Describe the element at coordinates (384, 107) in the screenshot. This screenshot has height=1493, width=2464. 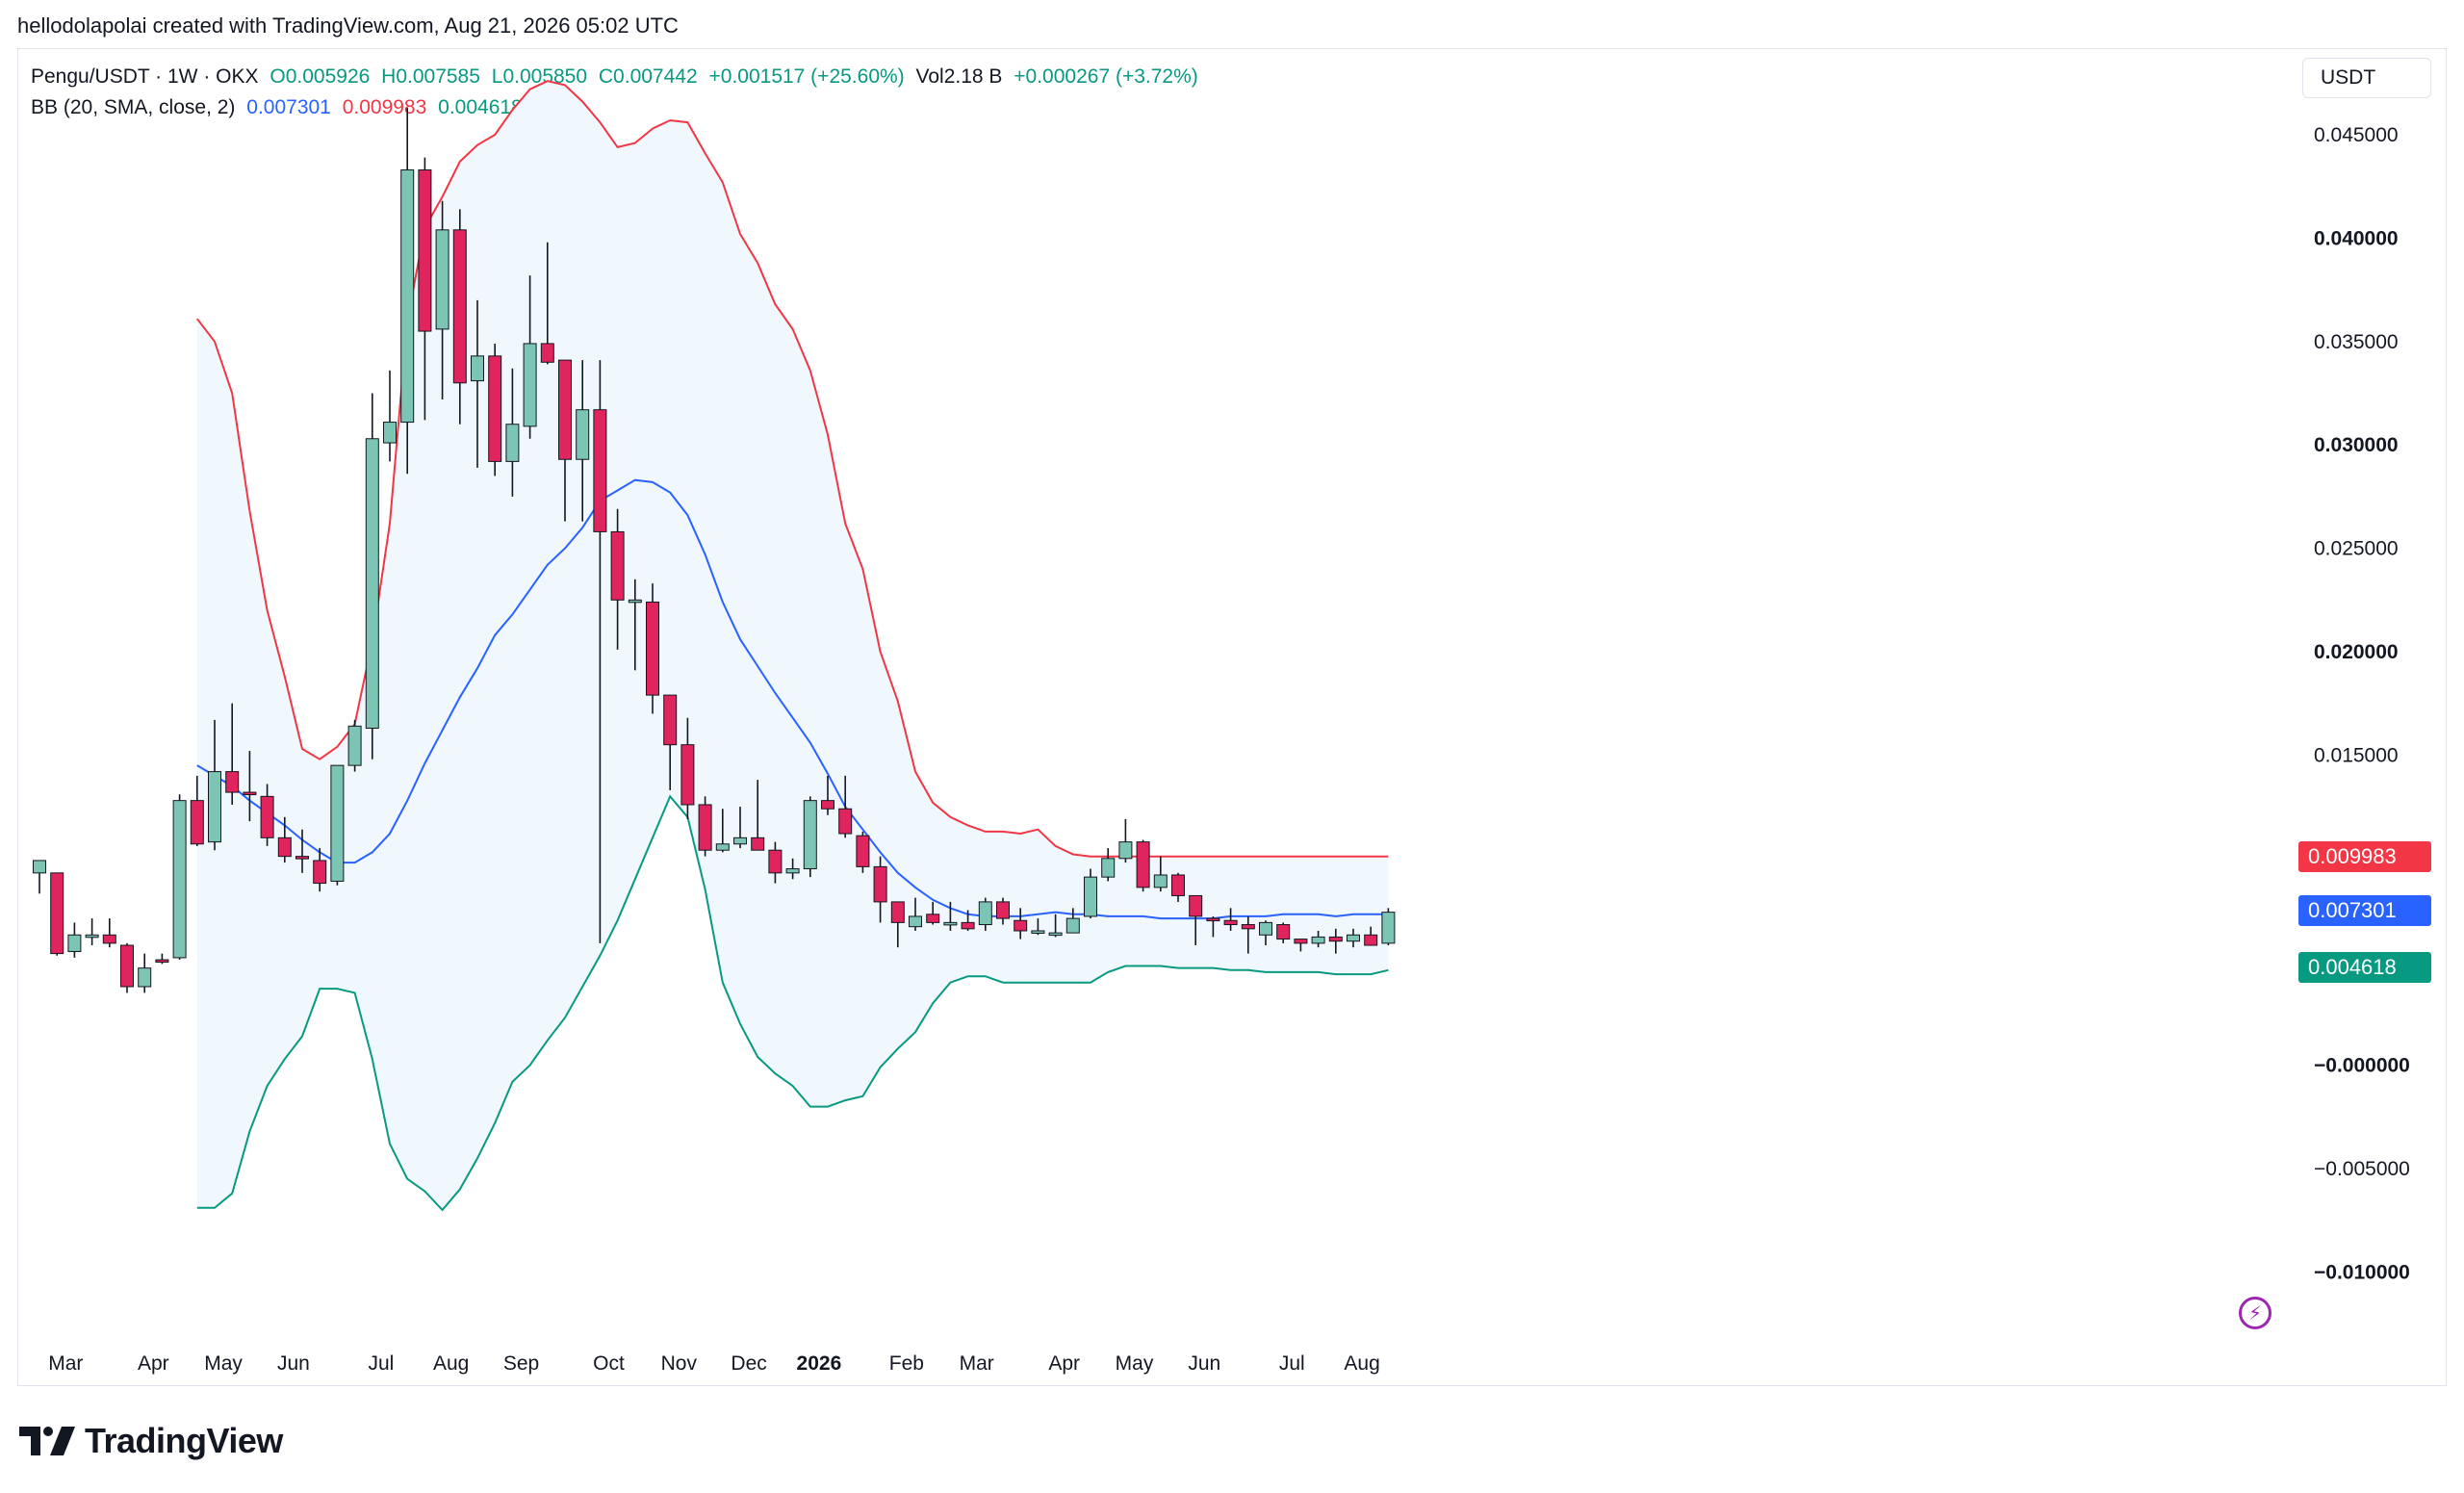
I see `legend-bb-upper: 0.009983` at that location.